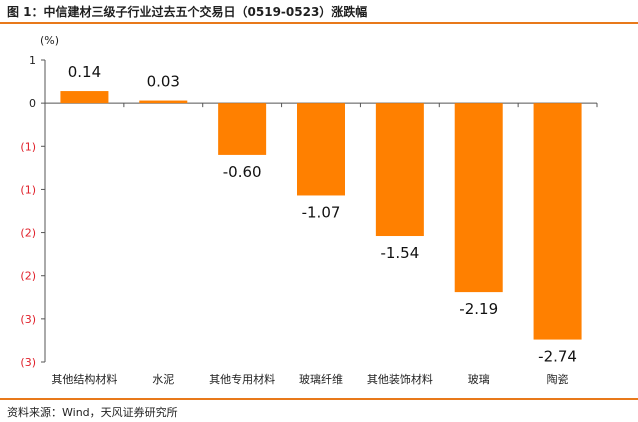 The image size is (638, 422). Describe the element at coordinates (557, 357) in the screenshot. I see `data-label: -2.74` at that location.